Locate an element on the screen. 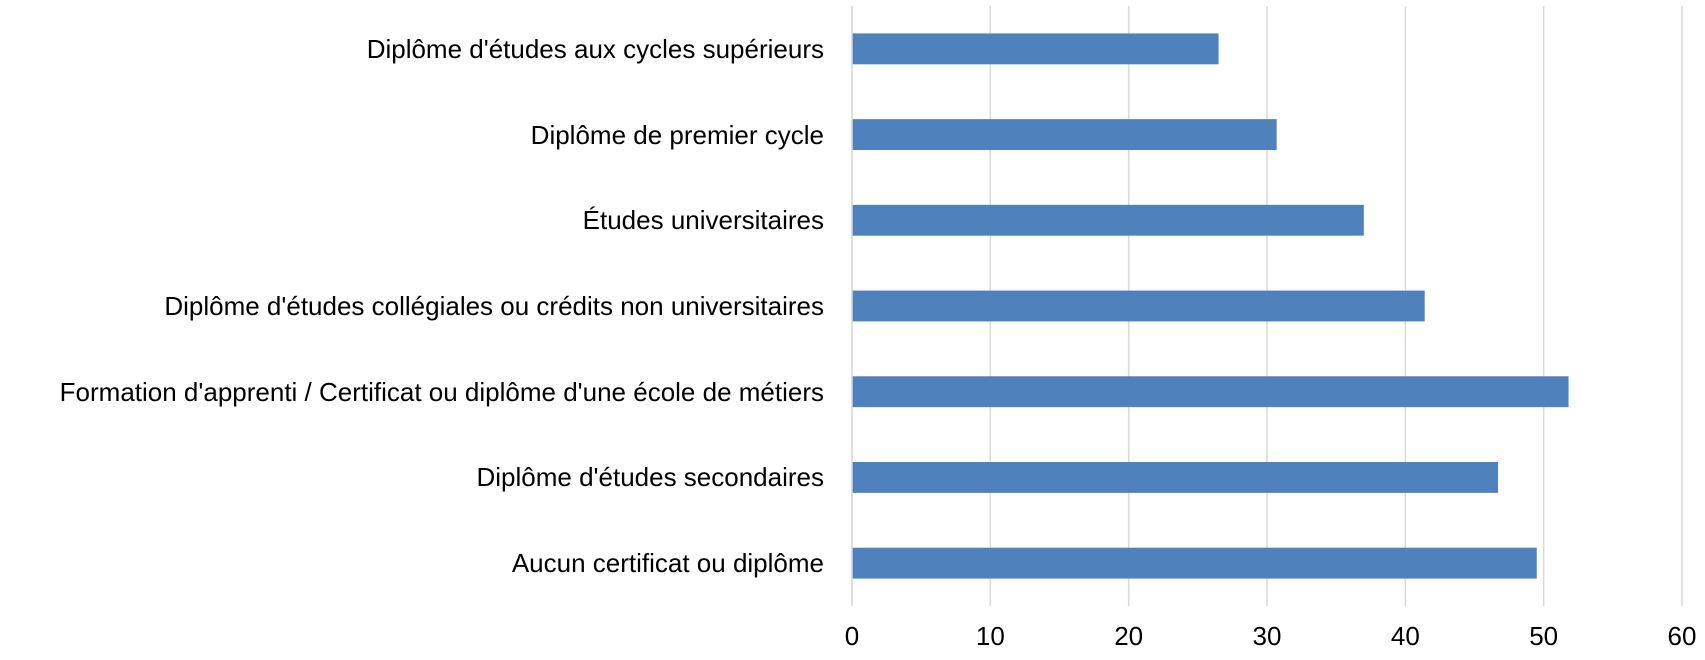 The height and width of the screenshot is (660, 1705). category-text: Diplôme d'études aux cycles supérieurs is located at coordinates (595, 48).